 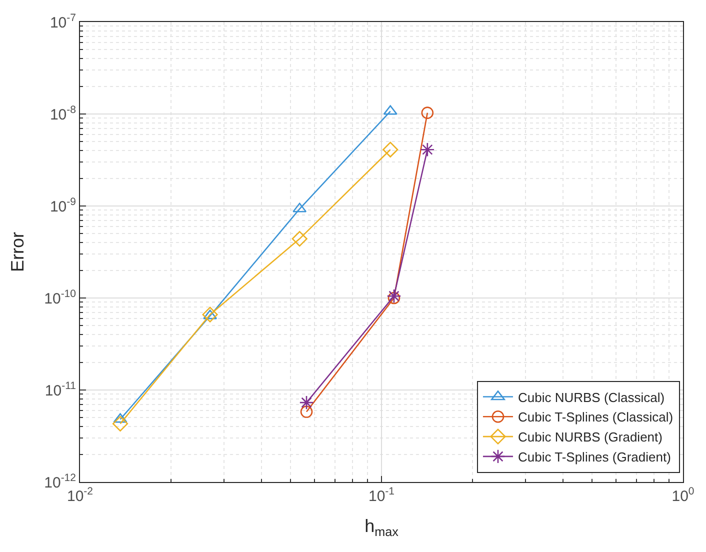 I want to click on x-axis-title: h$_{max}$, so click(x=382, y=527).